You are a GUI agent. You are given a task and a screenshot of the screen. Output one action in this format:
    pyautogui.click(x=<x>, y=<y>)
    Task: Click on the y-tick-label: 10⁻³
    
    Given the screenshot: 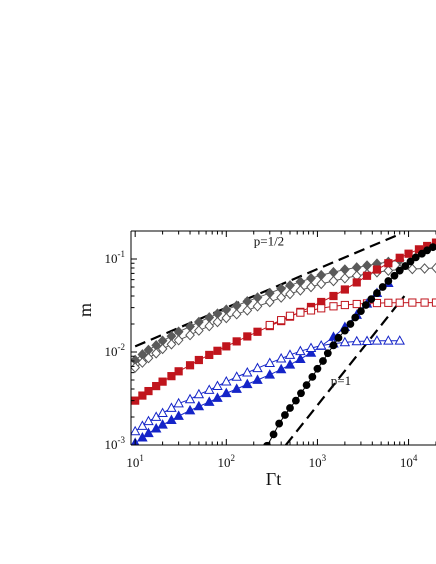 What is the action you would take?
    pyautogui.click(x=115, y=443)
    